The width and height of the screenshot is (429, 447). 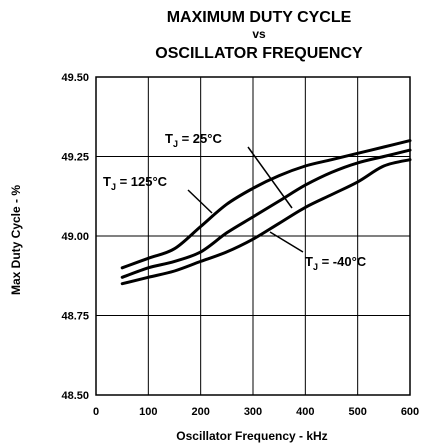 I want to click on x-axis-label: Oscillator Frequency - kHz, so click(x=251, y=436).